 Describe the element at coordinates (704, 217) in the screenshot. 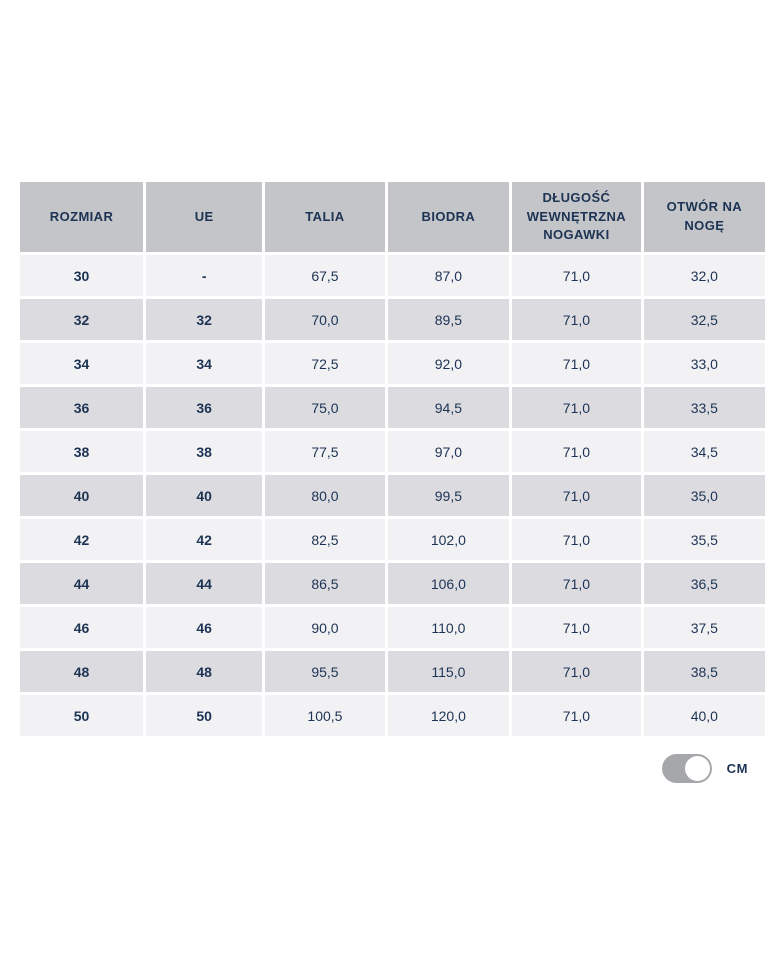

I see `column-header: OTWÓR NA NOGĘ` at that location.